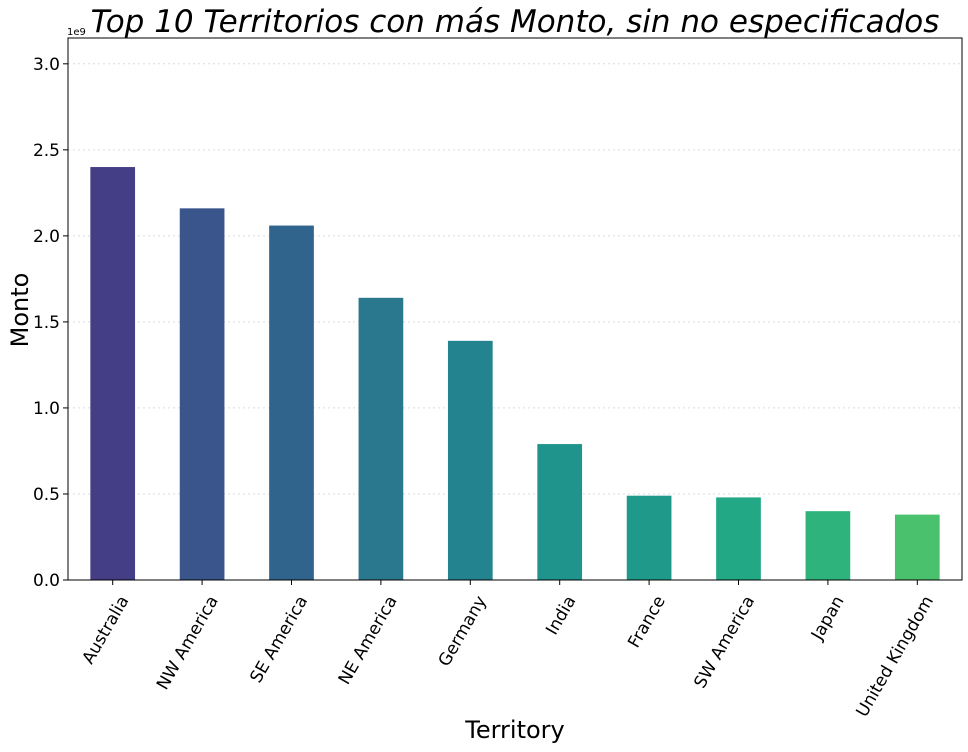 This screenshot has height=752, width=968. I want to click on y-tick-label: 3.0, so click(46, 65).